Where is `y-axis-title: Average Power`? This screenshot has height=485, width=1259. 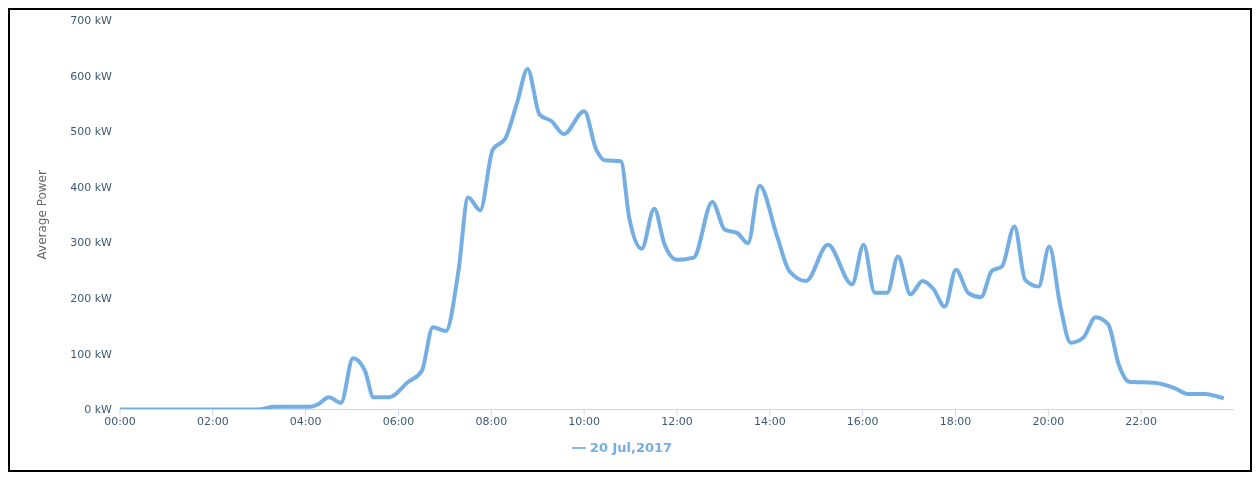
y-axis-title: Average Power is located at coordinates (42, 215).